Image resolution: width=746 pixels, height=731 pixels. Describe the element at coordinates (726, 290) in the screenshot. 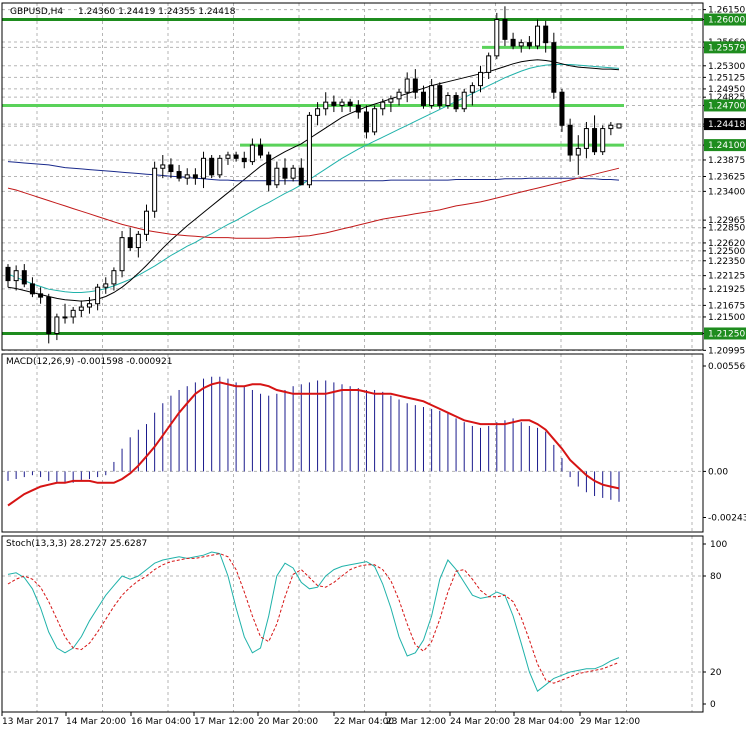

I see `price-tick-label-21: 1.21925` at that location.